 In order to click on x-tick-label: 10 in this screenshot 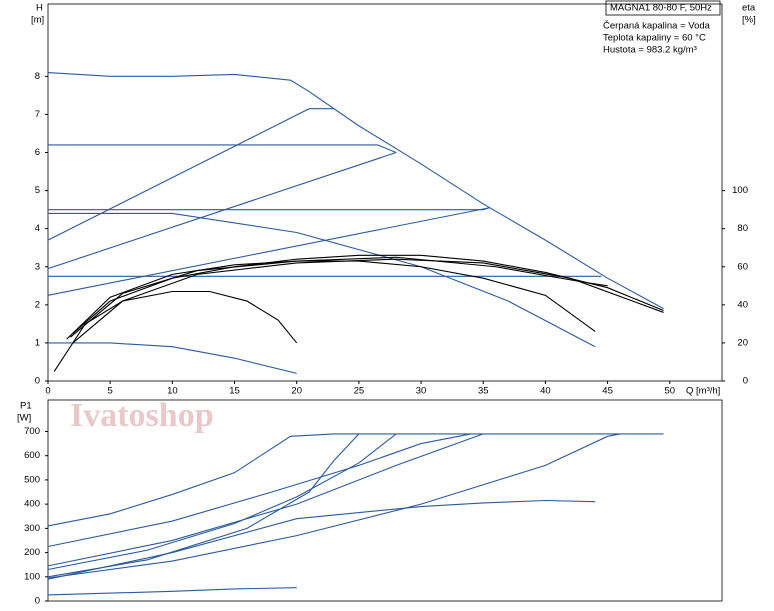, I will do `click(172, 391)`.